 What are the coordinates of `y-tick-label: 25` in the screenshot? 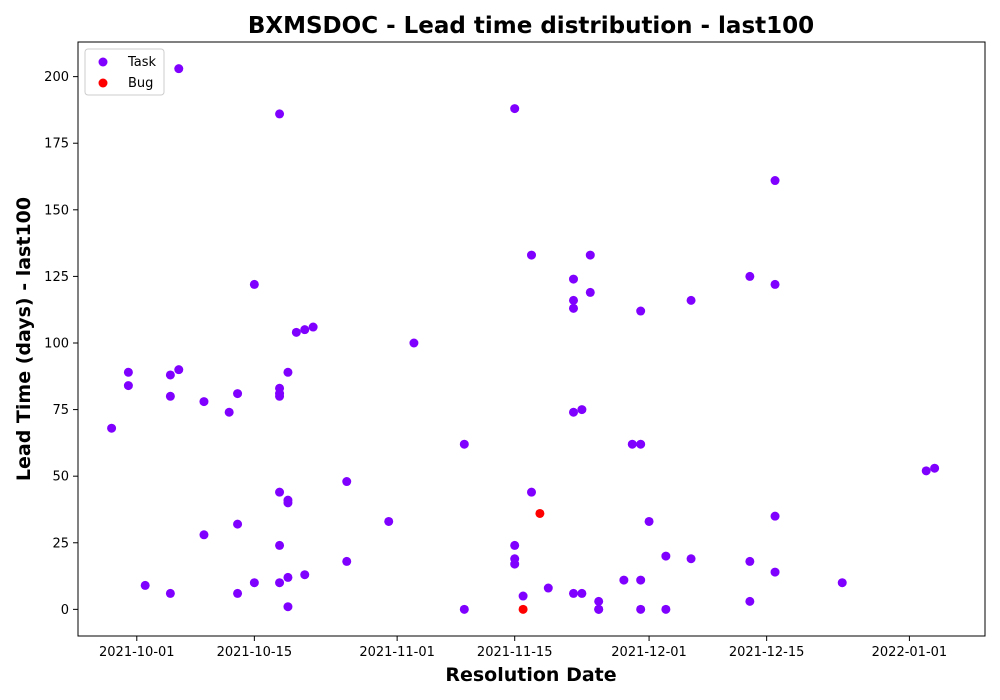 It's located at (60, 543).